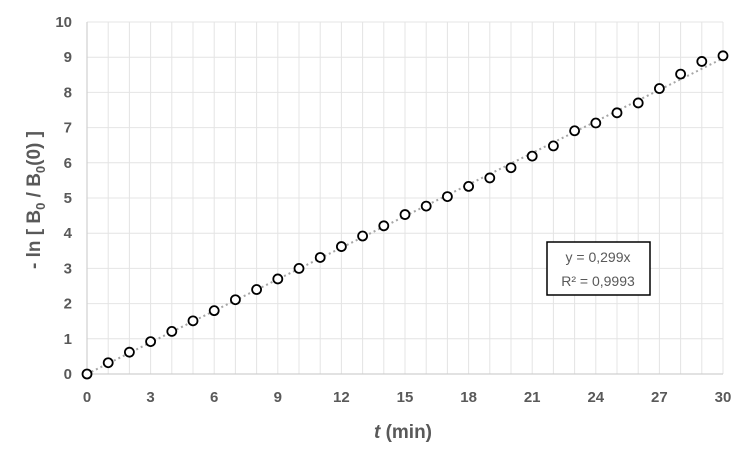 This screenshot has height=451, width=750. I want to click on y-axis-title-sub2: 0, so click(40, 169).